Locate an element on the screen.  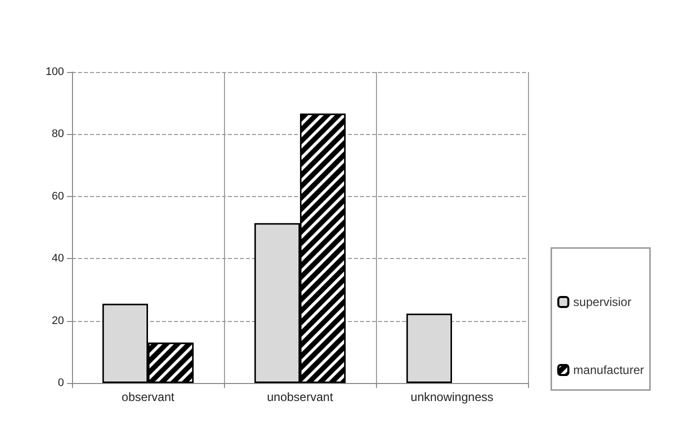
bar is located at coordinates (429, 348).